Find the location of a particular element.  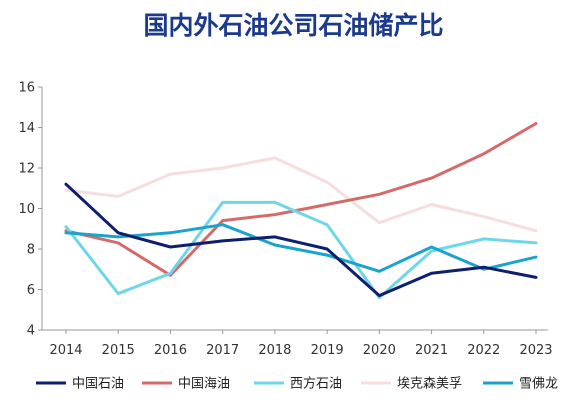

legend-label: 西方石油 is located at coordinates (316, 384).